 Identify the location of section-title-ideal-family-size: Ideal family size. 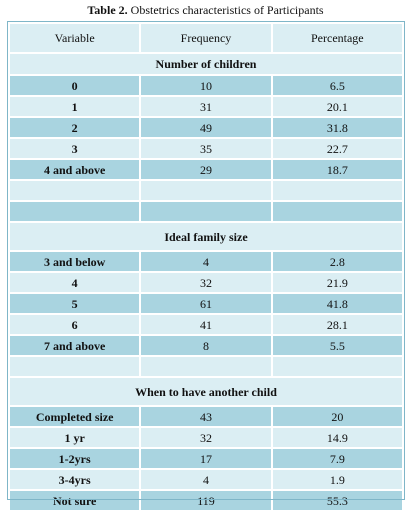
(206, 236).